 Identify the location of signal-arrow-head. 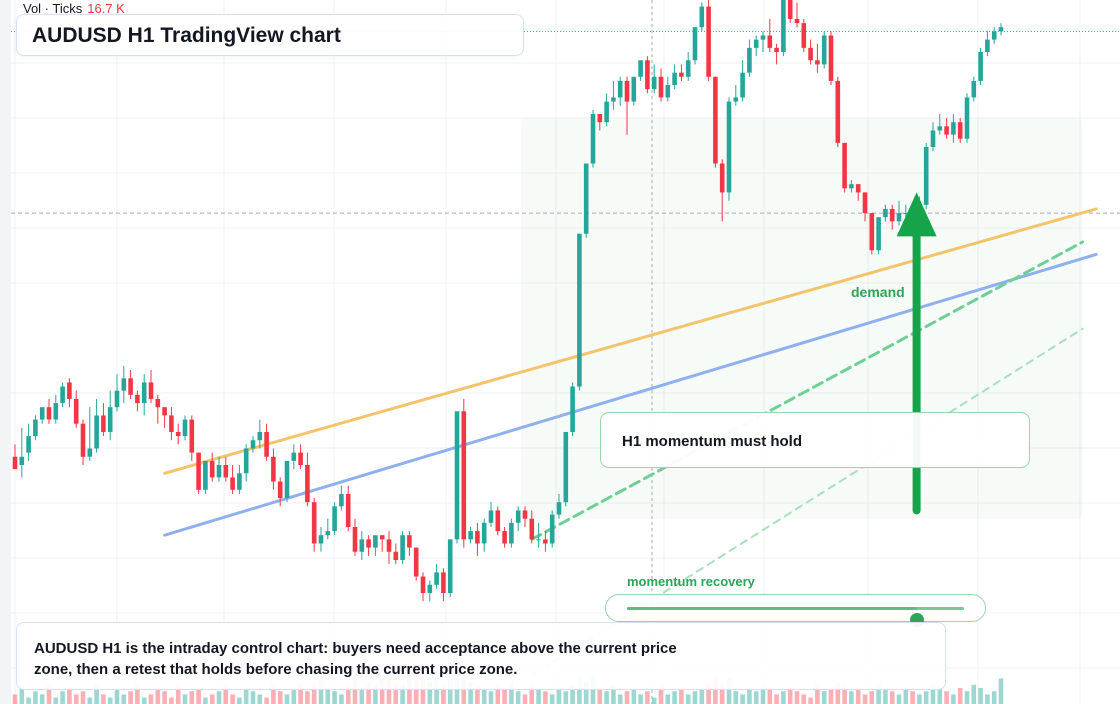
(916, 214).